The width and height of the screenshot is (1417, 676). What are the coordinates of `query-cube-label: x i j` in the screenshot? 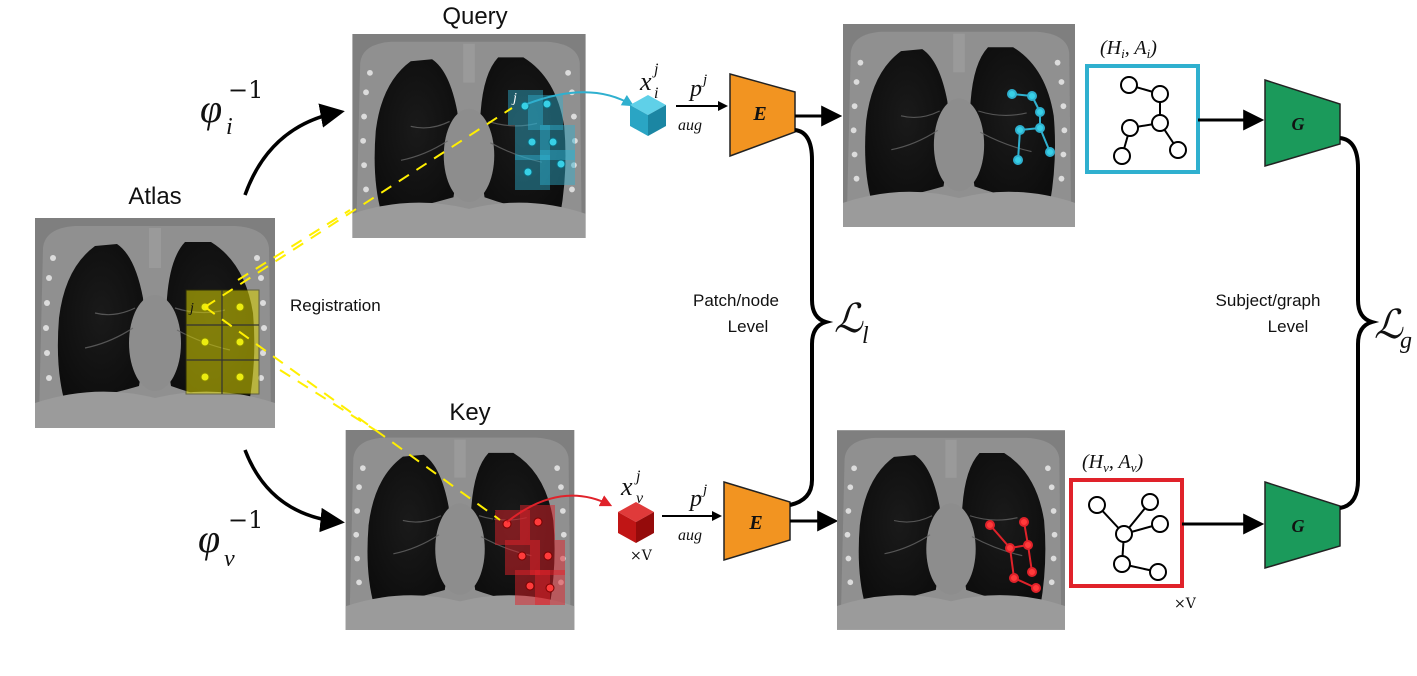 It's located at (649, 81).